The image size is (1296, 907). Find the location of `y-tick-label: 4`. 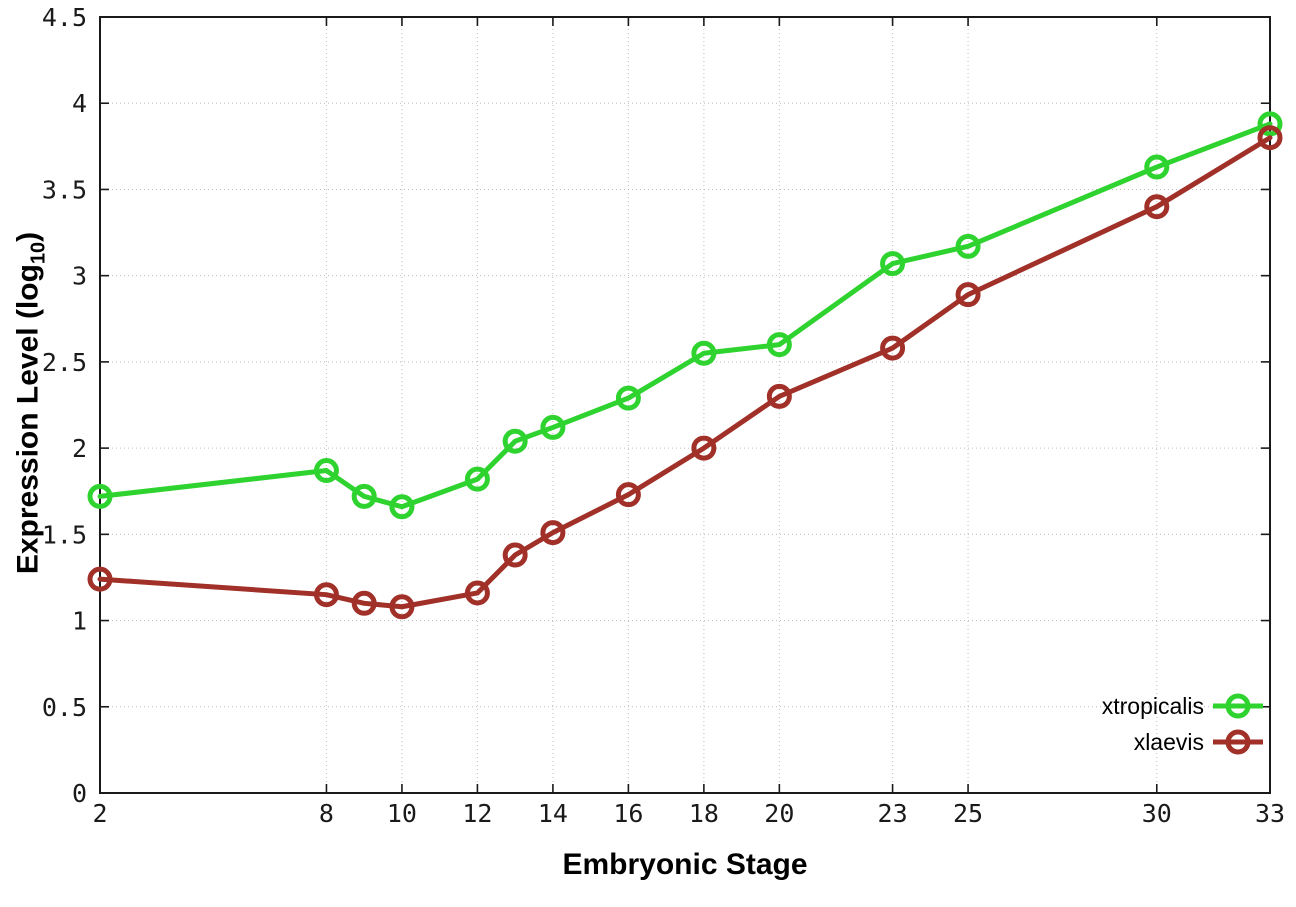

y-tick-label: 4 is located at coordinates (79, 103).